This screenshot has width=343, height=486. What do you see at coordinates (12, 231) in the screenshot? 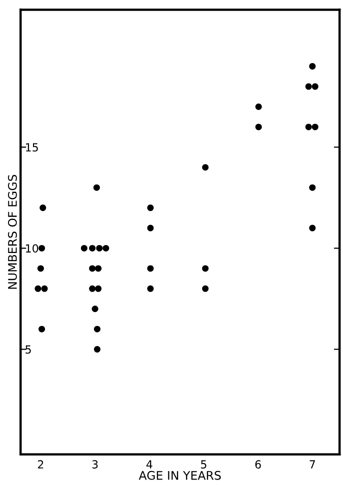
I see `y-axis-title: NUMBERS OF EGGS` at bounding box center [12, 231].